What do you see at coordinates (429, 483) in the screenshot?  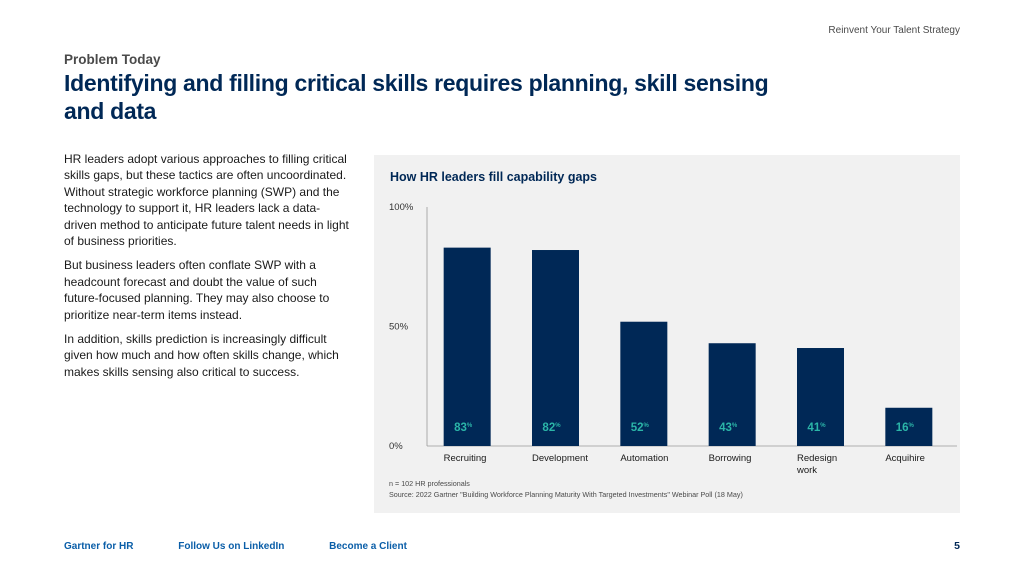 I see `sample-size-note: n = 102 HR professionals` at bounding box center [429, 483].